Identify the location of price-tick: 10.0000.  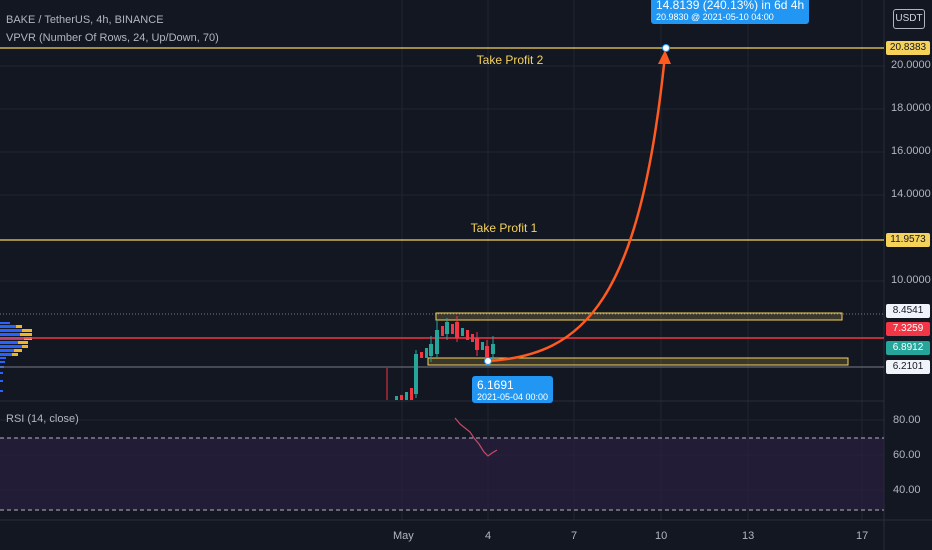
(911, 280).